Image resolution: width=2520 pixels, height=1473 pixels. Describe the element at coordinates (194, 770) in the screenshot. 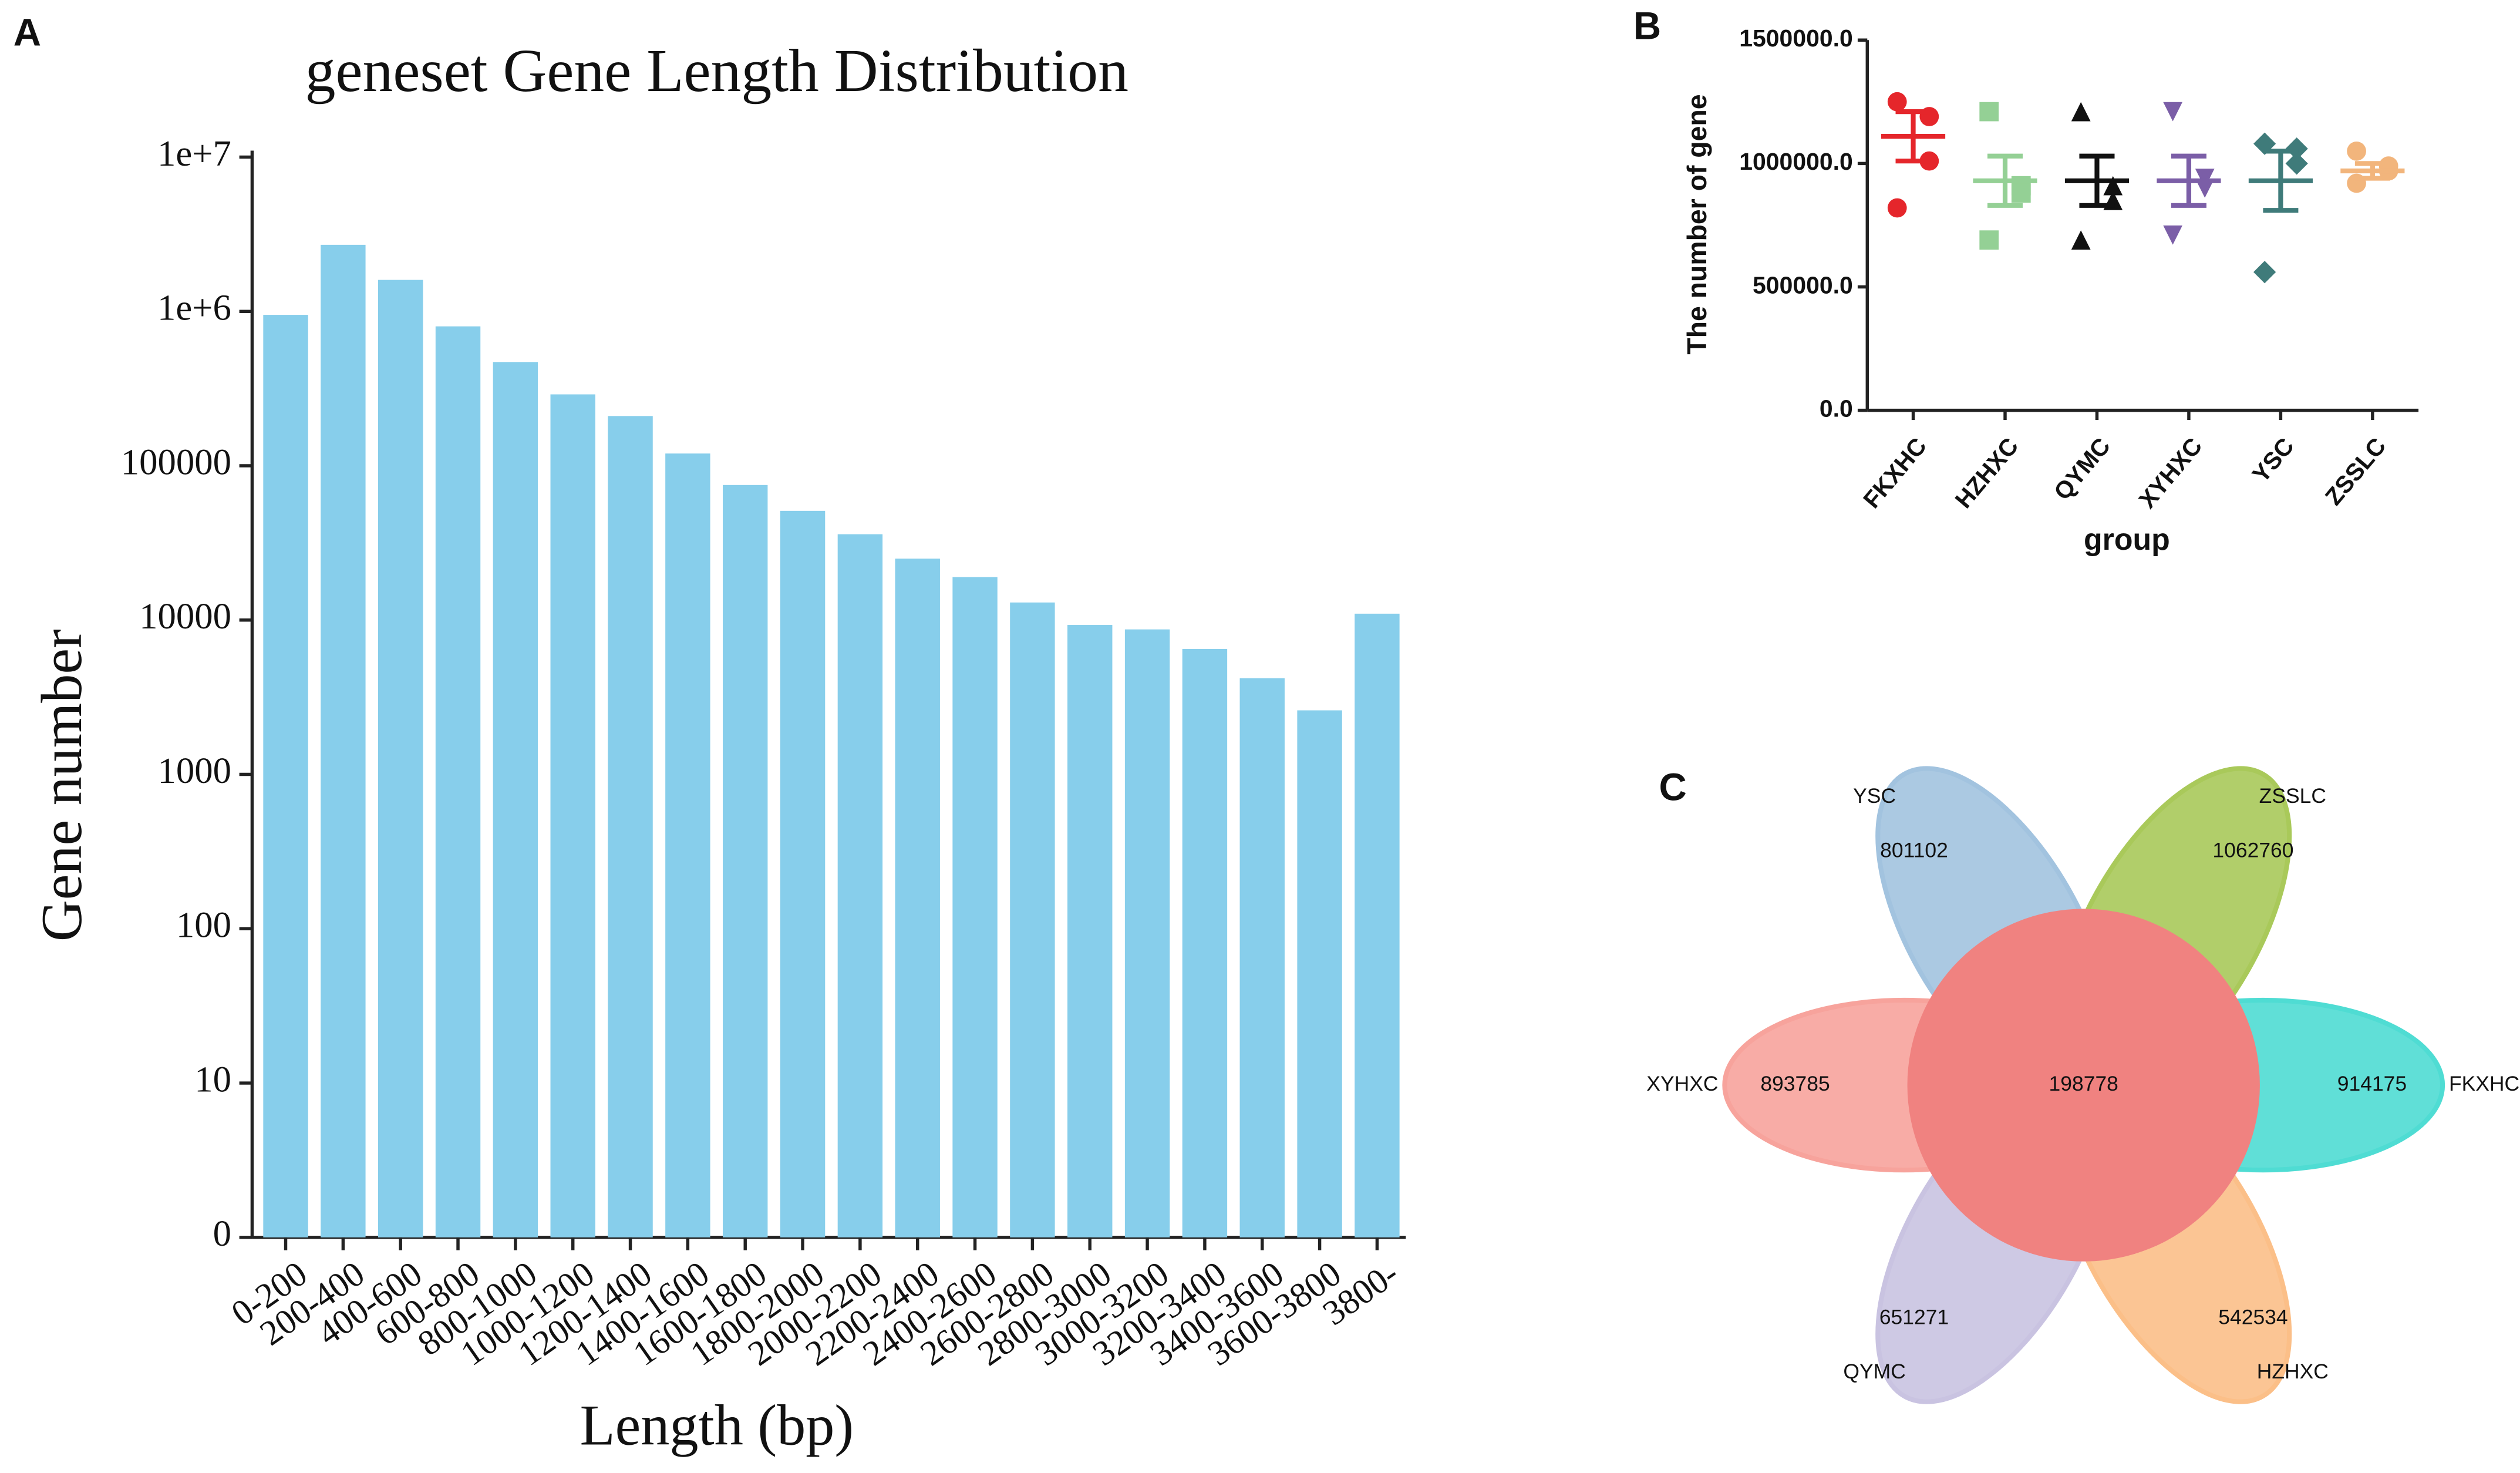

I see `y-tick-label: 1000` at that location.